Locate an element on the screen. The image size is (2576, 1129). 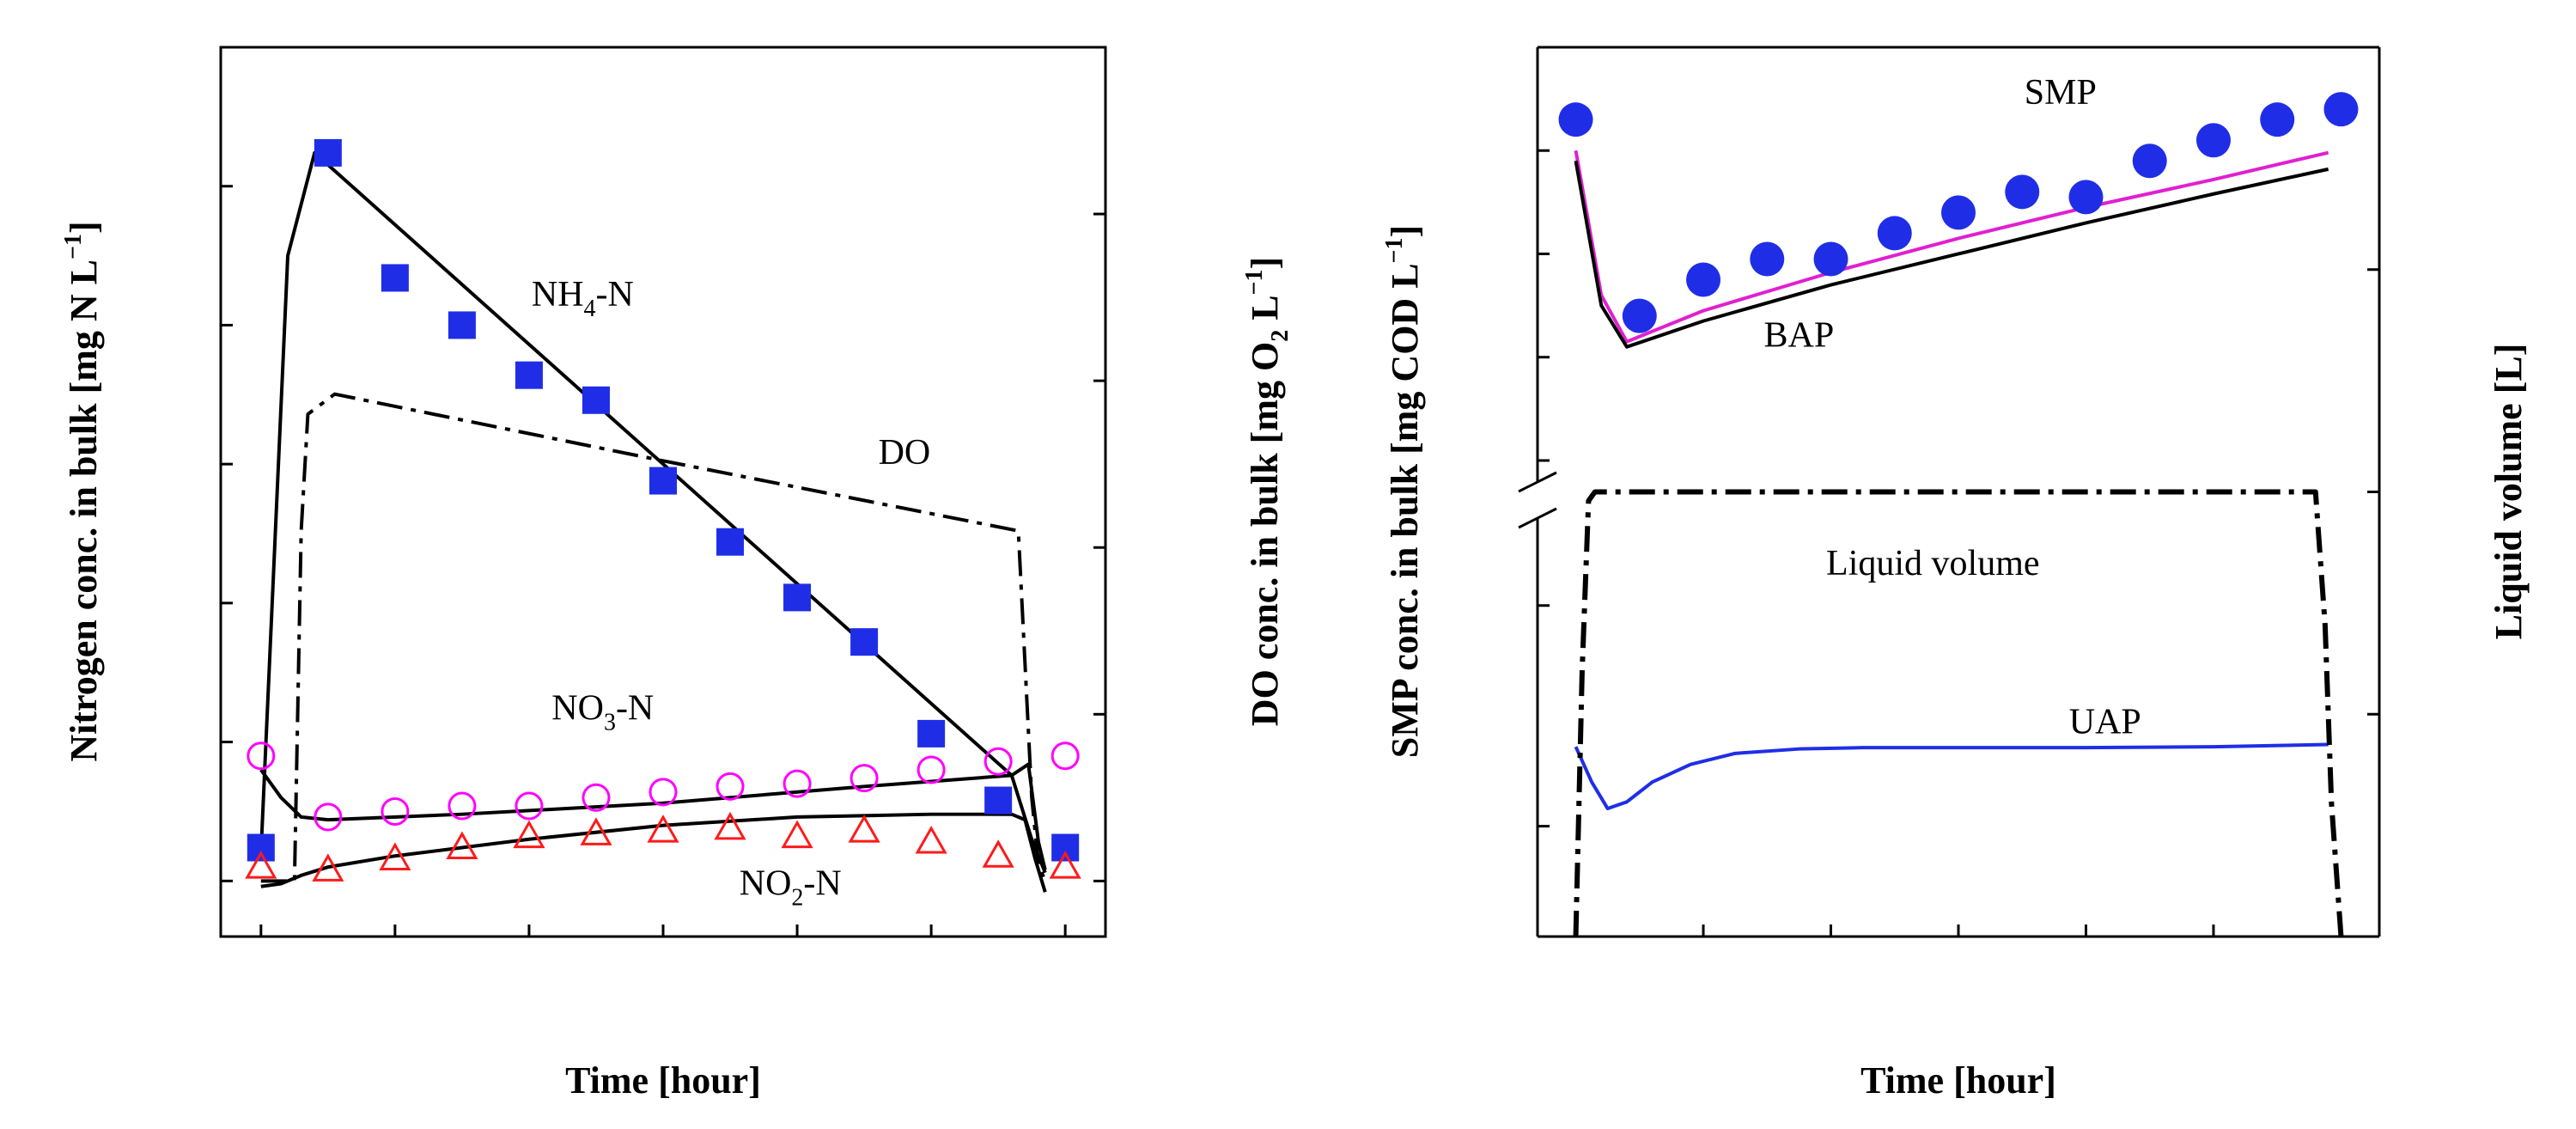
left-y-label-exp: −1 is located at coordinates (73, 246).